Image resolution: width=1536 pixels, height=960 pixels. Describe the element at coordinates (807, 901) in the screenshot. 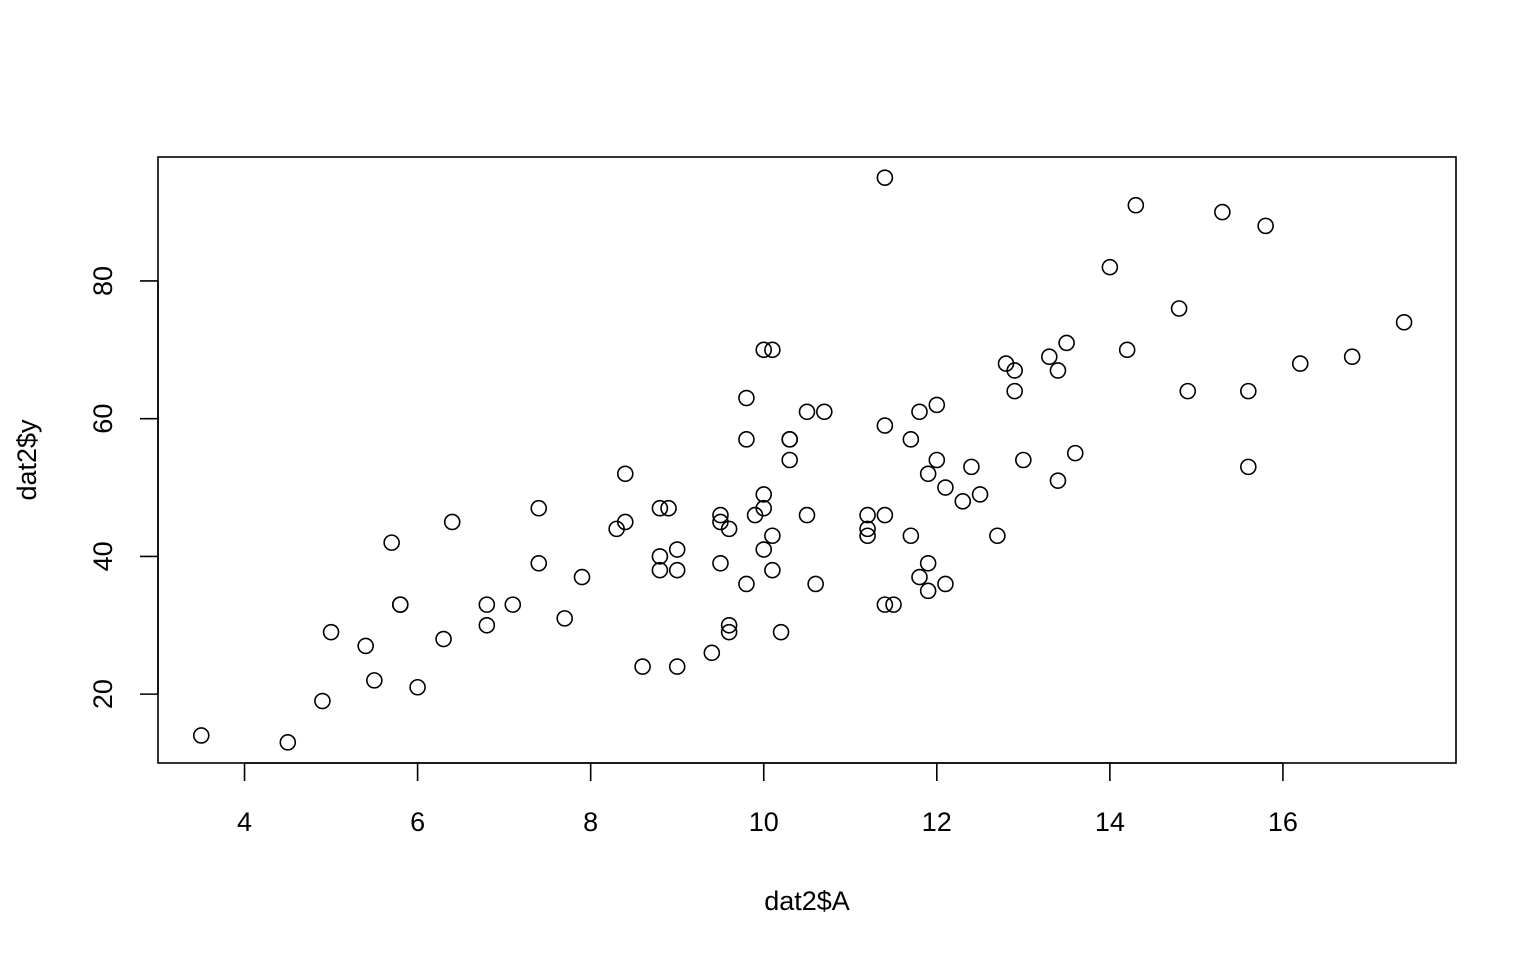

I see `x-axis-title: dat2$A` at that location.